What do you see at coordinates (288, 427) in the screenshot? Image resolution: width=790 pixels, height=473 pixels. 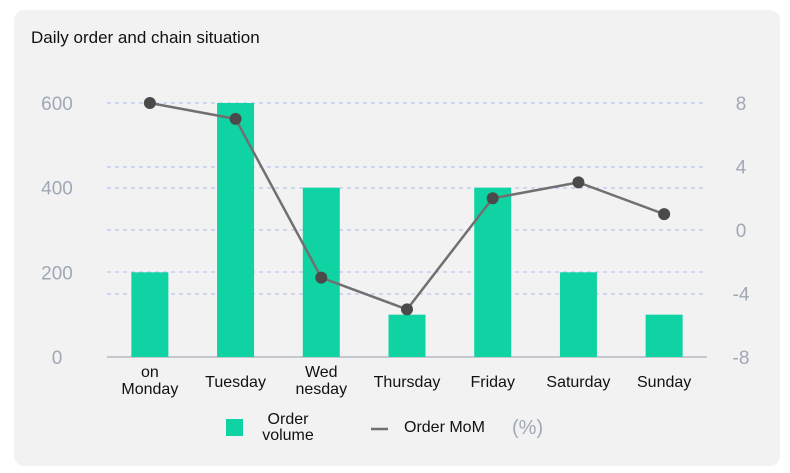 I see `legend-bar-label: Order volume` at bounding box center [288, 427].